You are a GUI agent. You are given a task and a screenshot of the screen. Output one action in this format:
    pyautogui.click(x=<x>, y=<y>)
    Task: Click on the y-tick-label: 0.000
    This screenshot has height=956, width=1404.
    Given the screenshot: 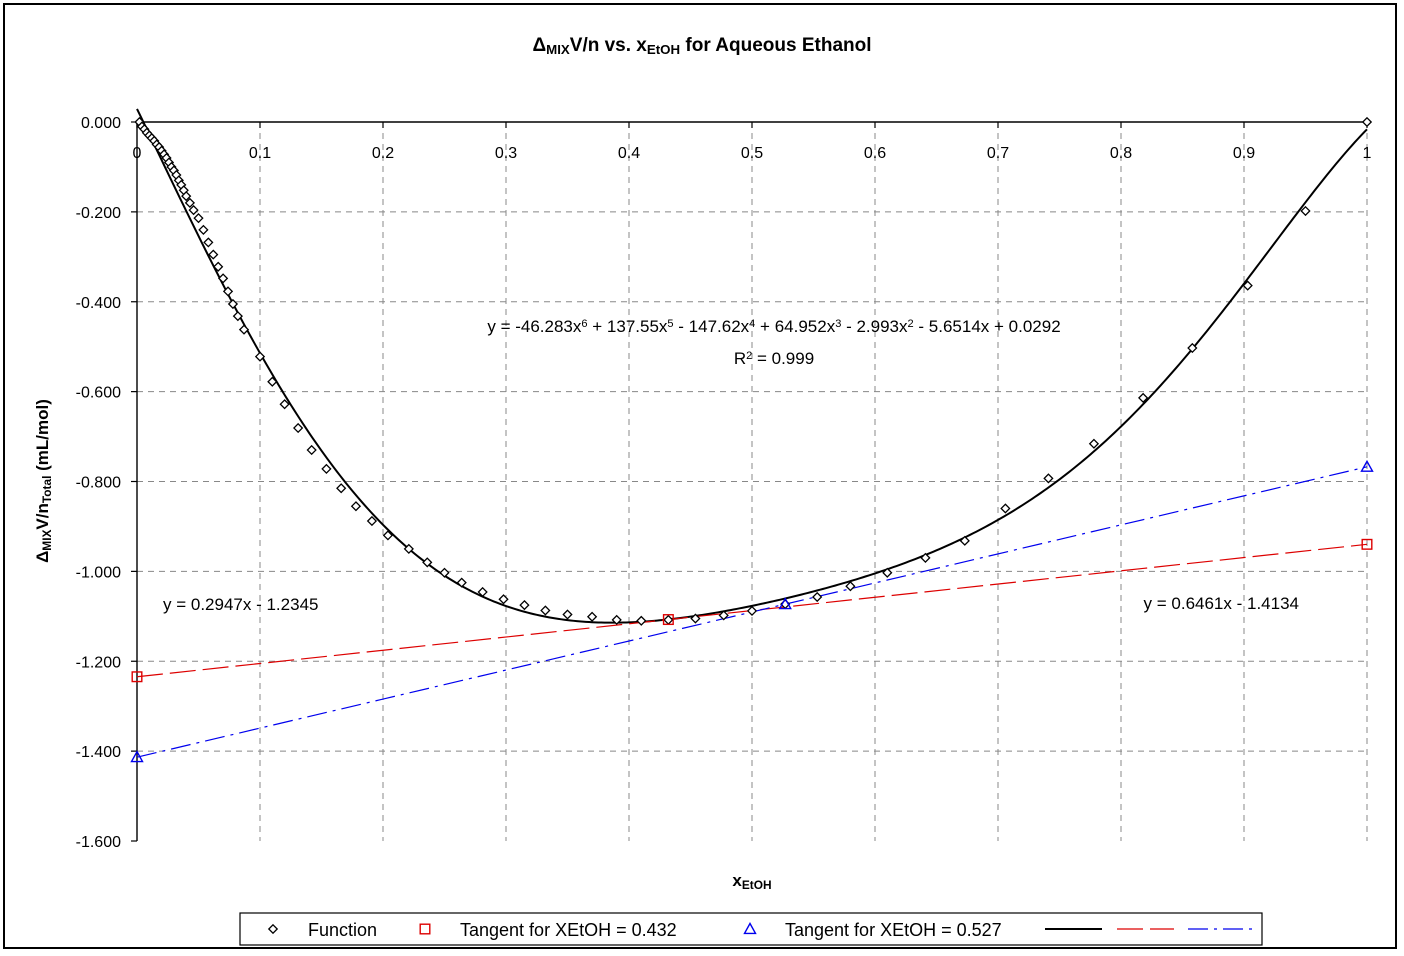 What is the action you would take?
    pyautogui.click(x=101, y=123)
    